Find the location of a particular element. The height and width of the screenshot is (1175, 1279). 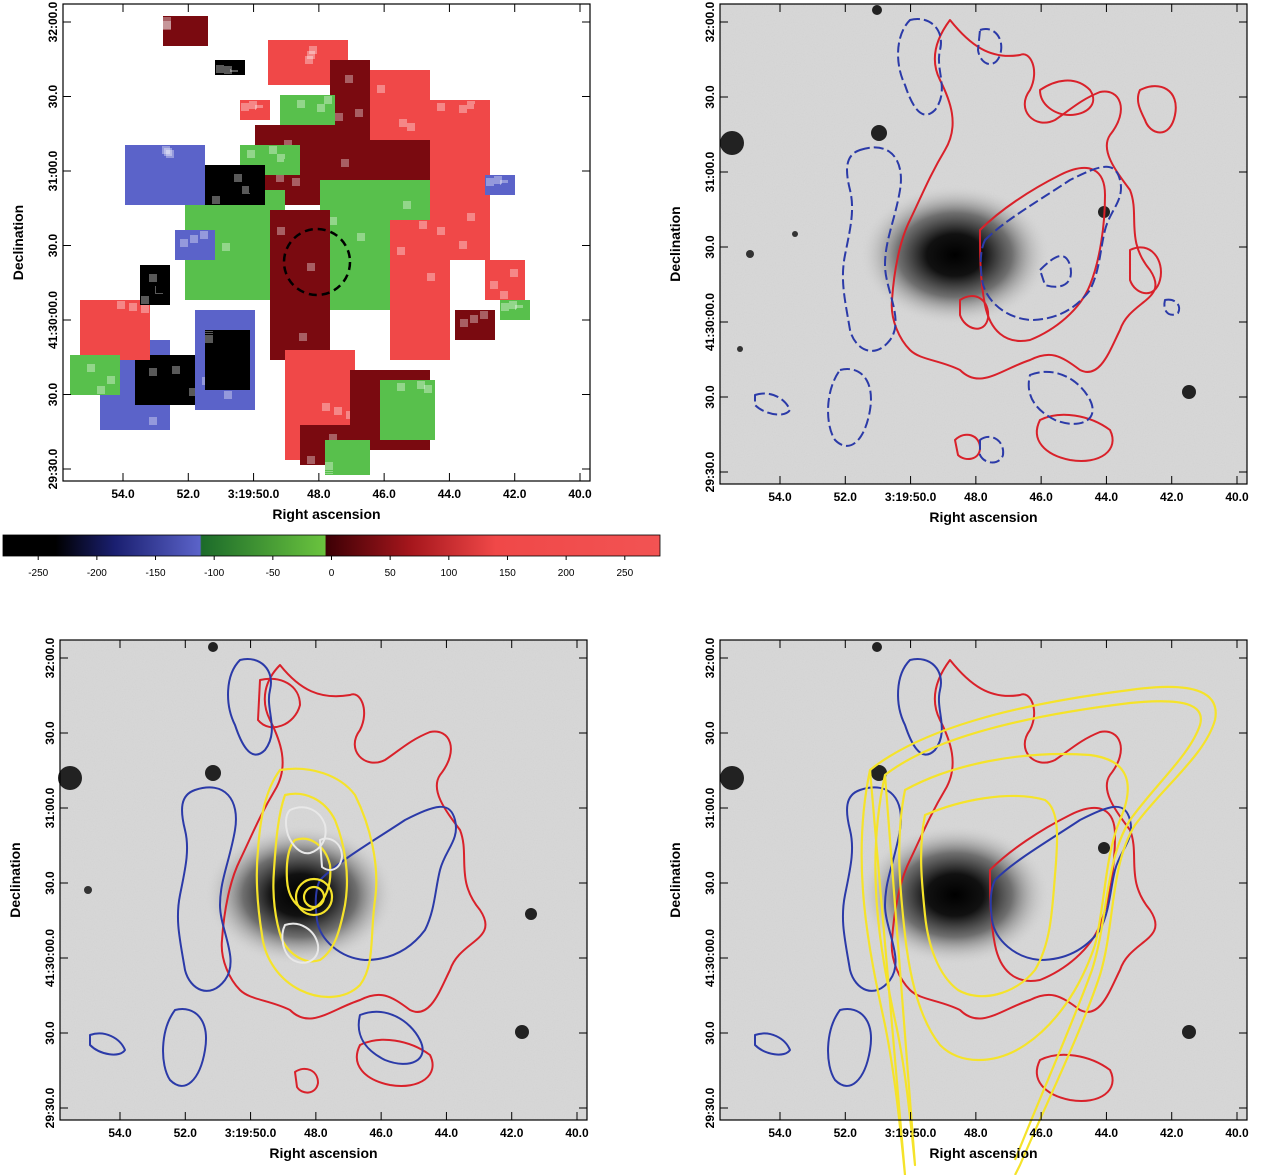

colorbar-tick-label: 200 is located at coordinates (566, 573).